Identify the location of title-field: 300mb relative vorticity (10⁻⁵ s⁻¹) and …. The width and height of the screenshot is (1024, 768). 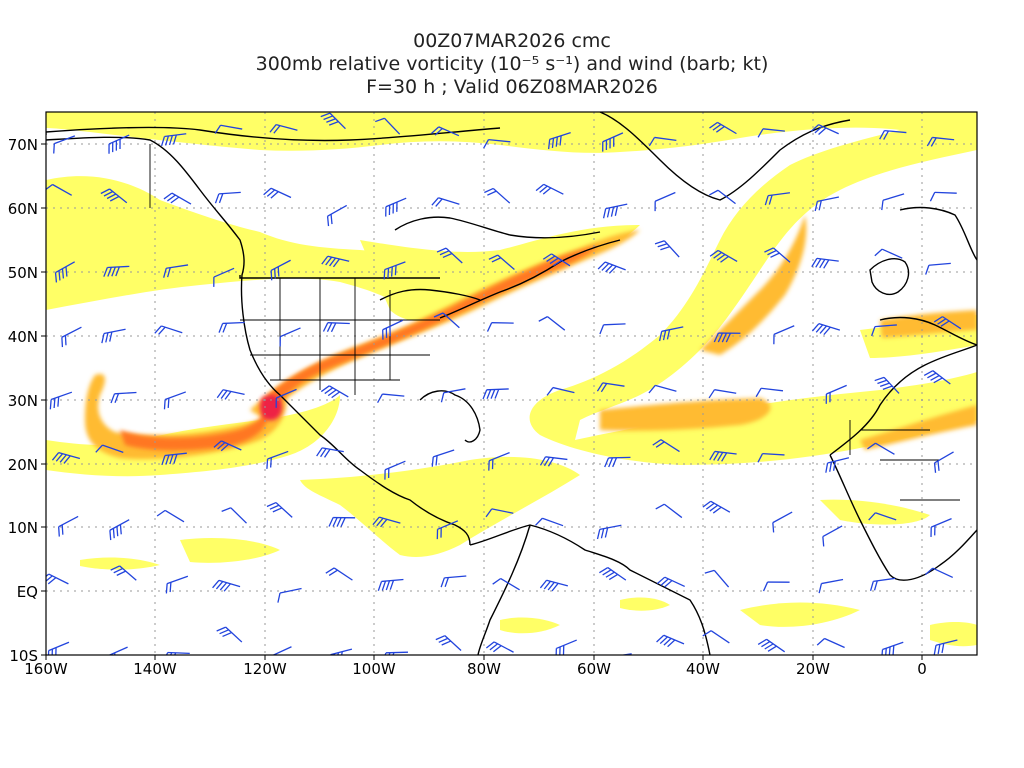
(512, 64).